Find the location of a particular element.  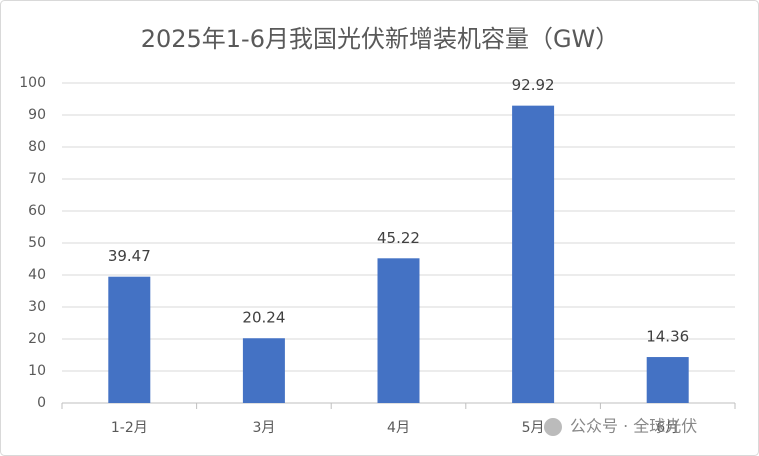

x-tick-label: 4月 is located at coordinates (398, 428).